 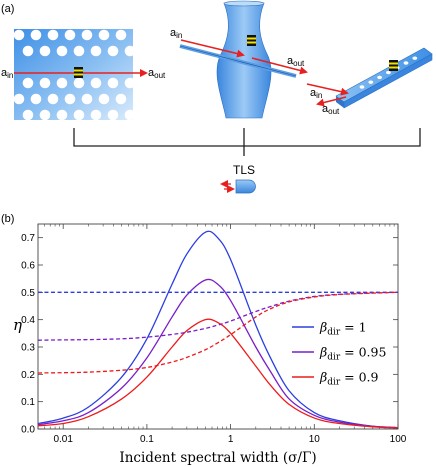 What do you see at coordinates (28, 348) in the screenshot?
I see `y-tick-label: 0.3` at bounding box center [28, 348].